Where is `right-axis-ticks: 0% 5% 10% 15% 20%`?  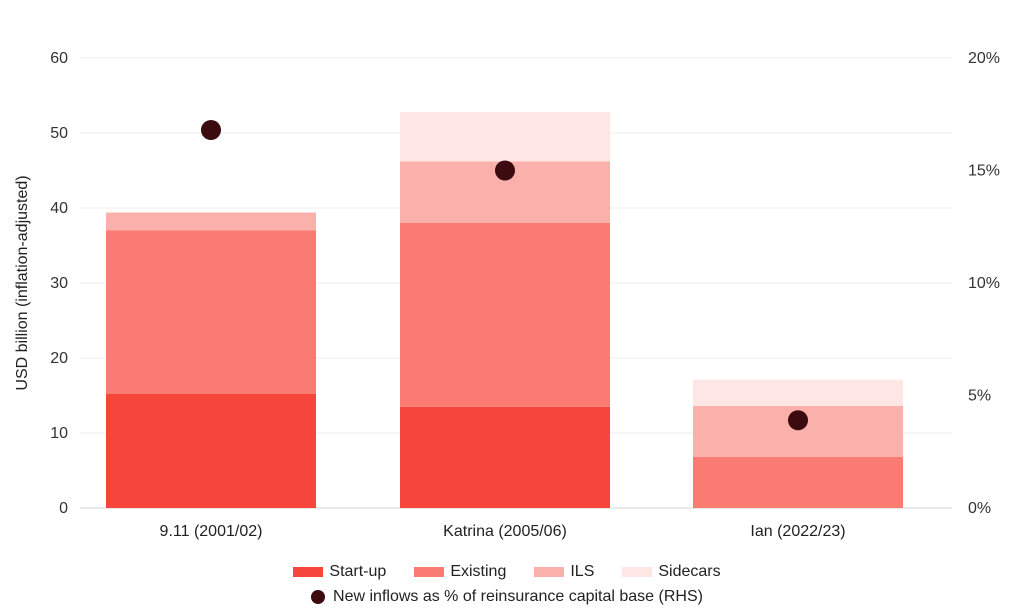
right-axis-ticks: 0% 5% 10% 15% 20% is located at coordinates (984, 283).